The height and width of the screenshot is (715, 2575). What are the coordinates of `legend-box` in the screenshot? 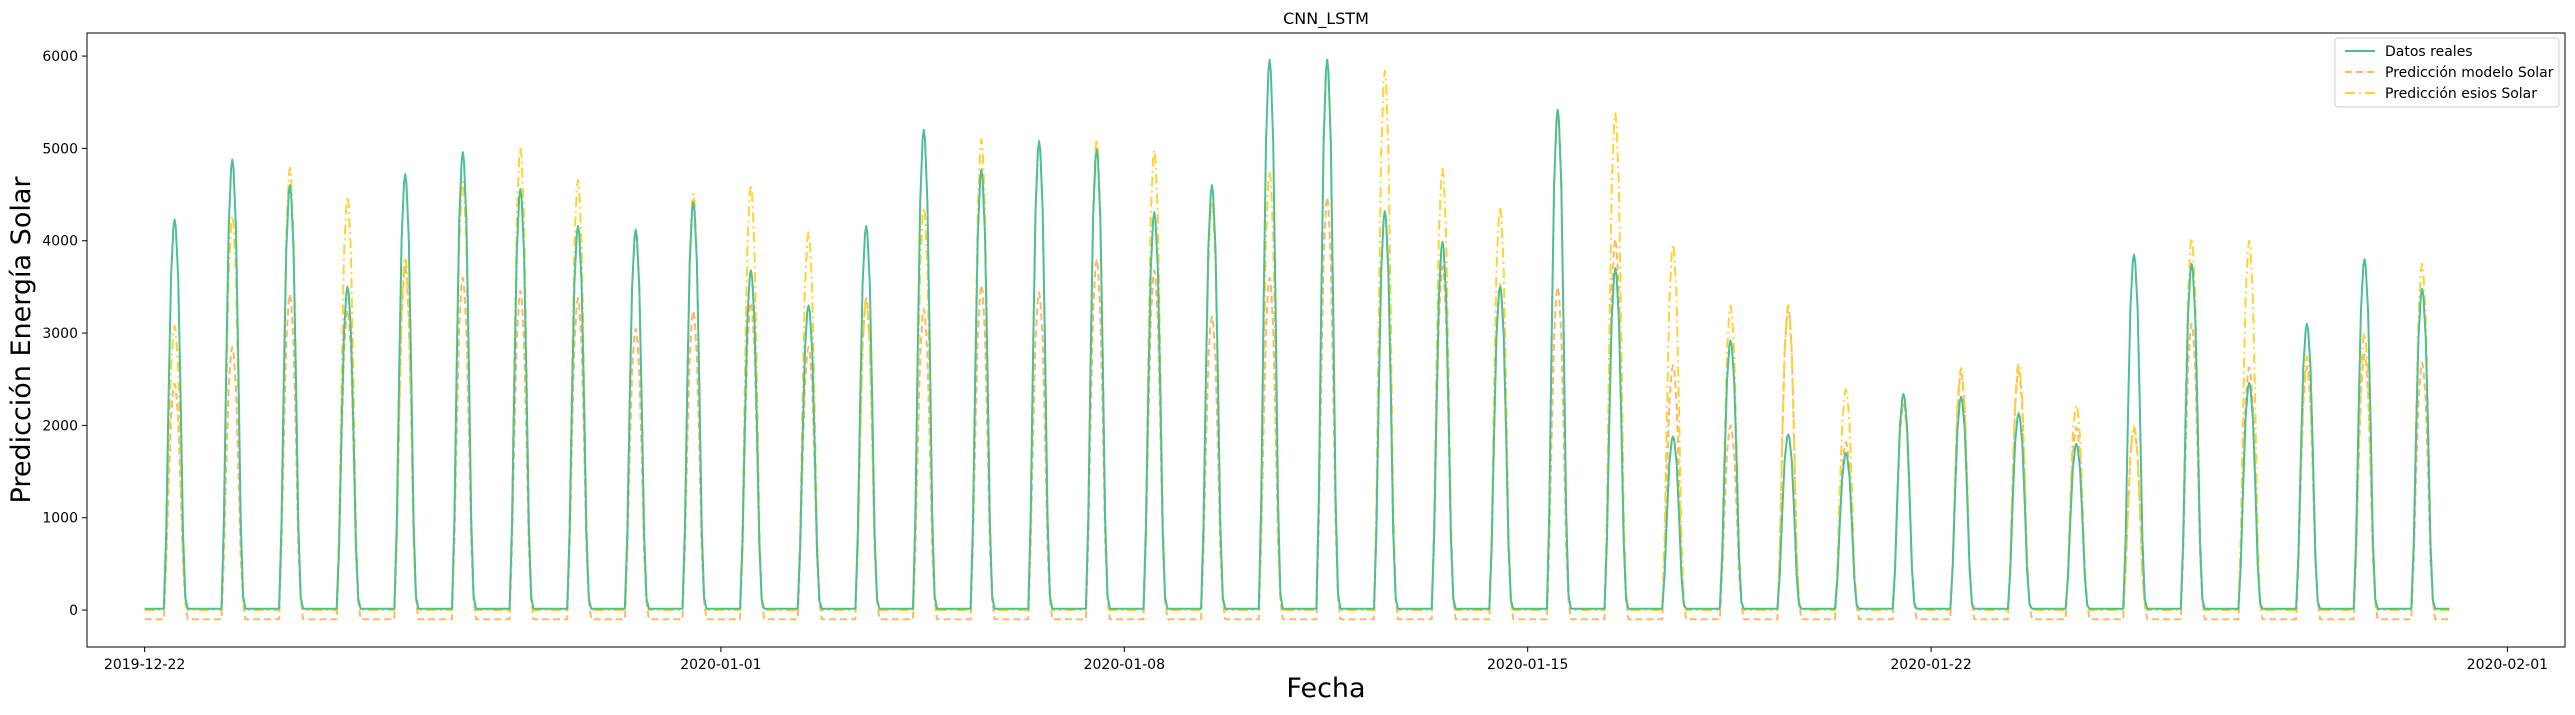 It's located at (2447, 72).